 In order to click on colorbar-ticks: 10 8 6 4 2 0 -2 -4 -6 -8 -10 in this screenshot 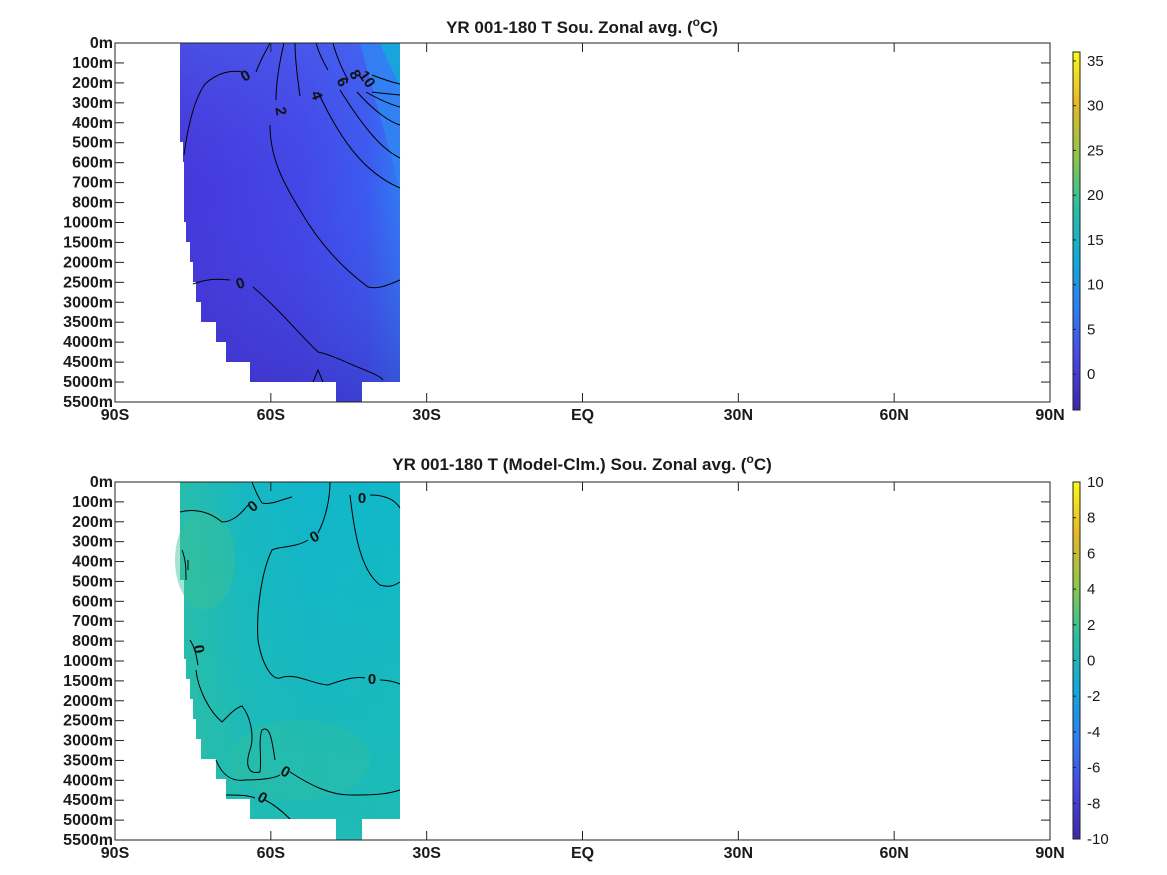, I will do `click(1091, 661)`.